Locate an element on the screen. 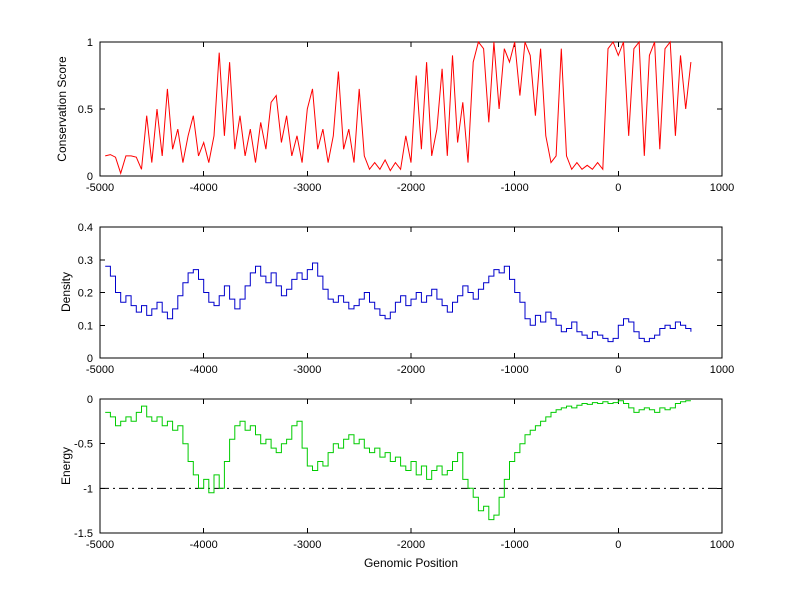 The image size is (800, 599). y-tick-label: 1 is located at coordinates (90, 43).